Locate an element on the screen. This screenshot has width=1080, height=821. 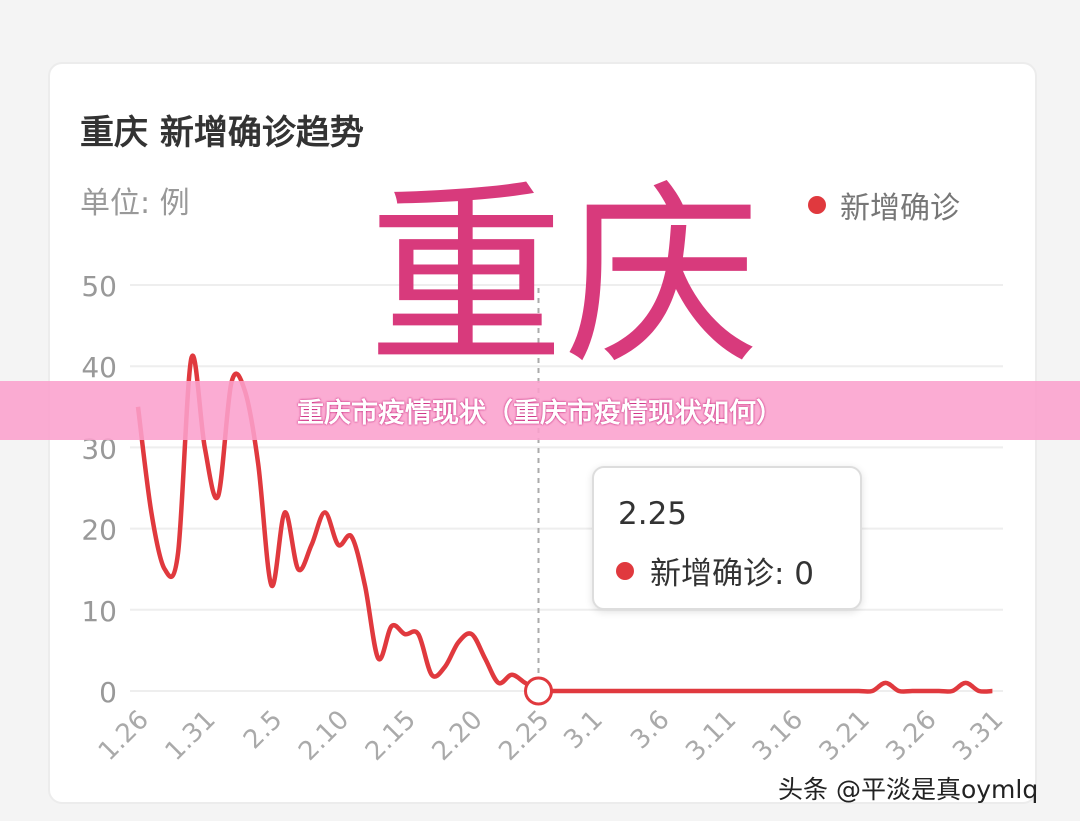
tooltip: 2.25 新增确诊: 0 is located at coordinates (727, 538).